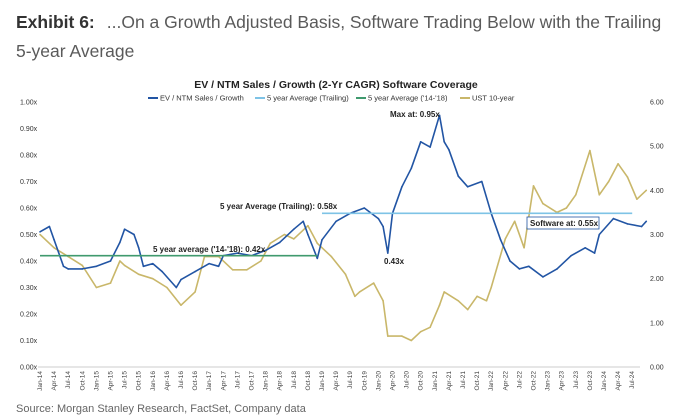 The image size is (673, 418). Describe the element at coordinates (364, 381) in the screenshot. I see `x-tick: Oct-19` at that location.